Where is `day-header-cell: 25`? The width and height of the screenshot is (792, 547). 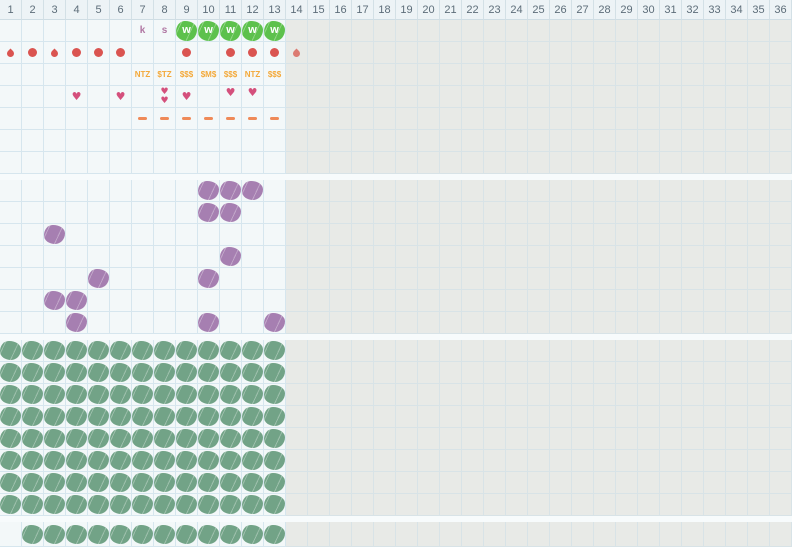
day-header-cell: 25 is located at coordinates (539, 10).